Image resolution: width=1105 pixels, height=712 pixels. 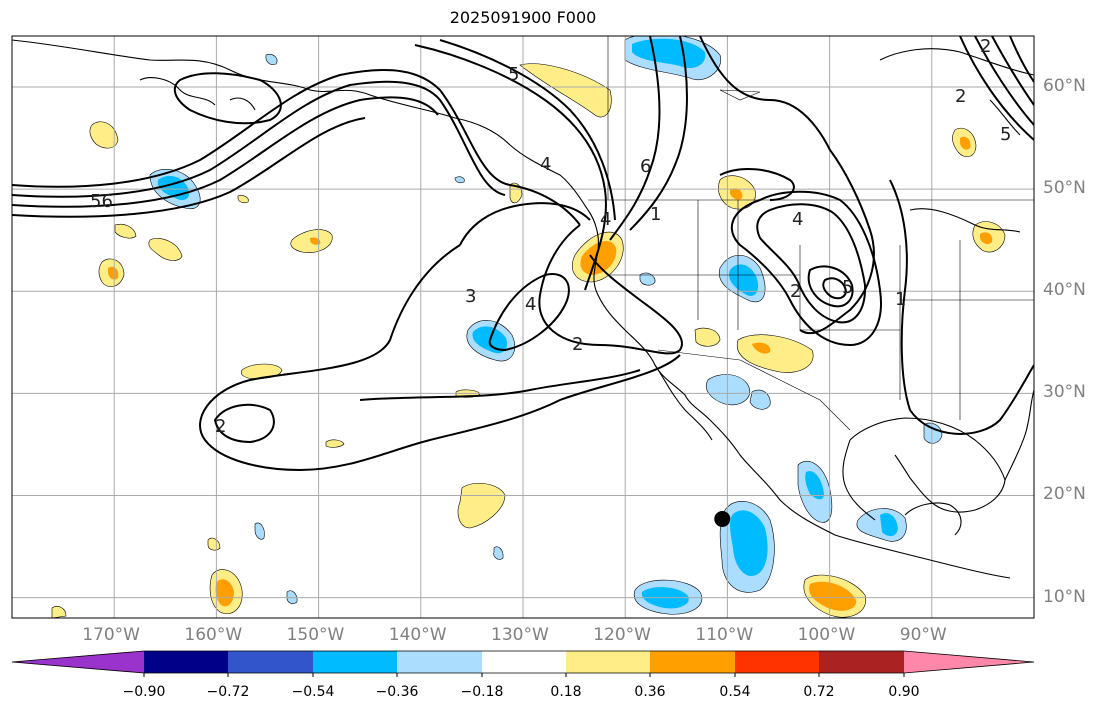 I want to click on colorbar-tick-label: −0.72, so click(x=228, y=692).